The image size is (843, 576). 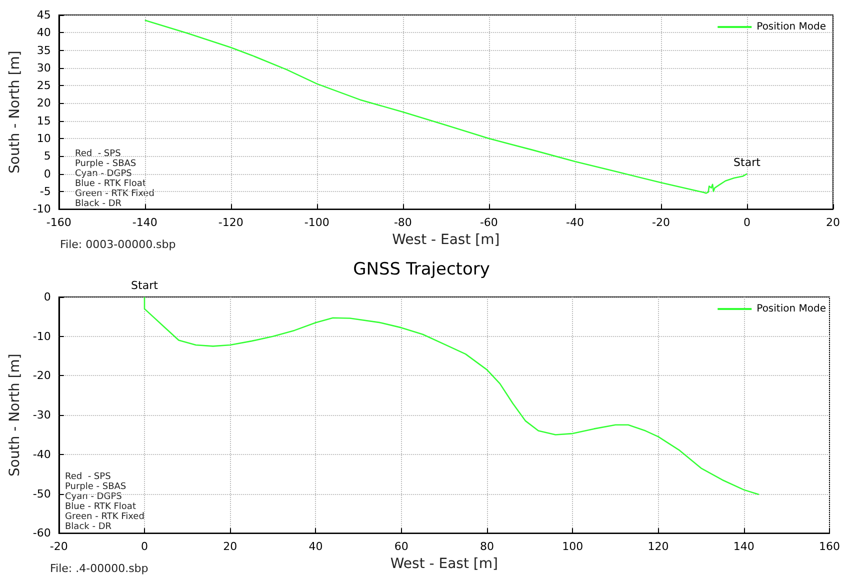 I want to click on y-tick-label: 45, so click(x=43, y=15).